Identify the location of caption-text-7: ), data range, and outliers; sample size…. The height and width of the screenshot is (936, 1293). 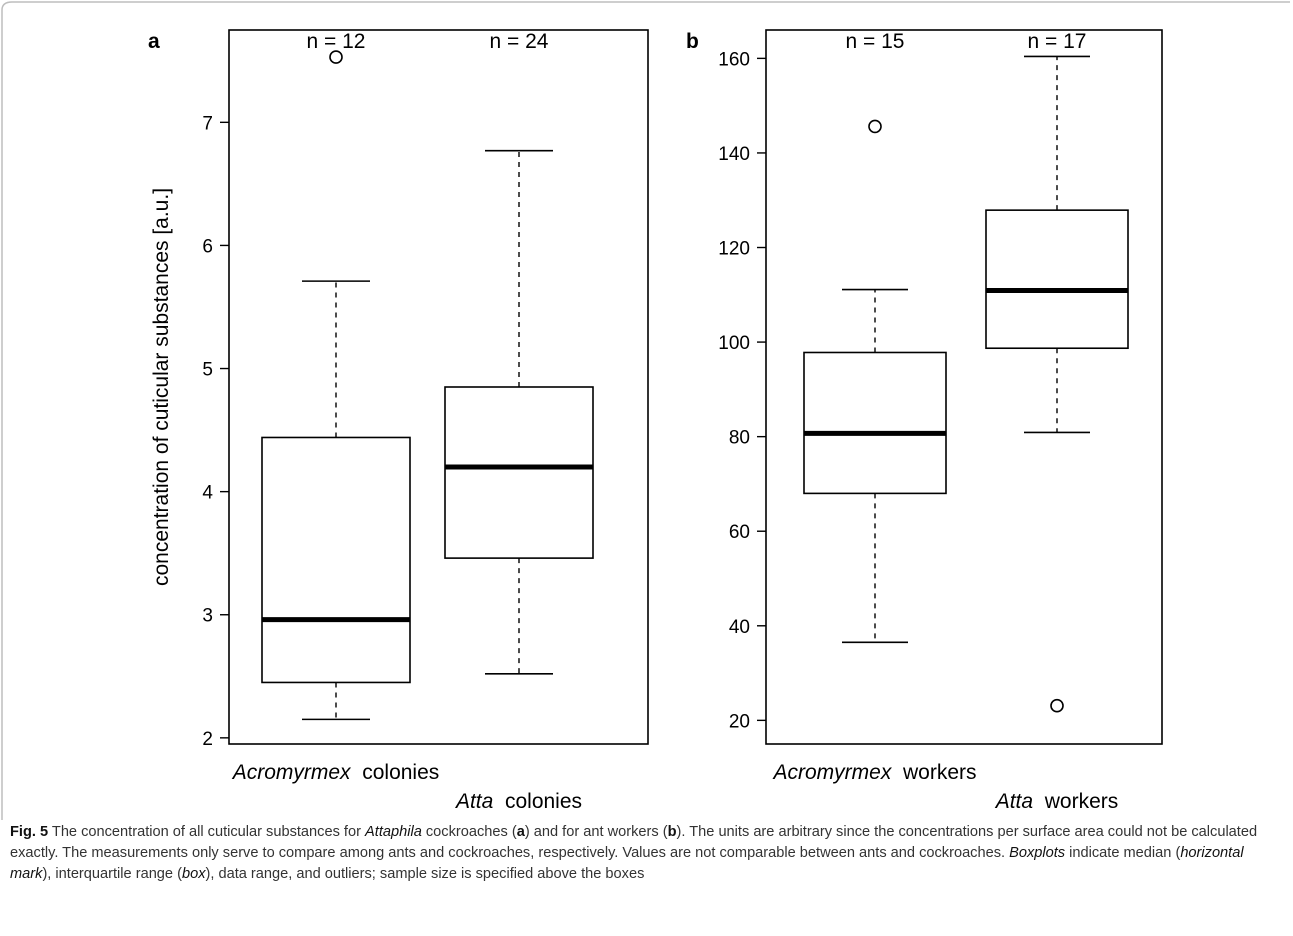
(425, 874).